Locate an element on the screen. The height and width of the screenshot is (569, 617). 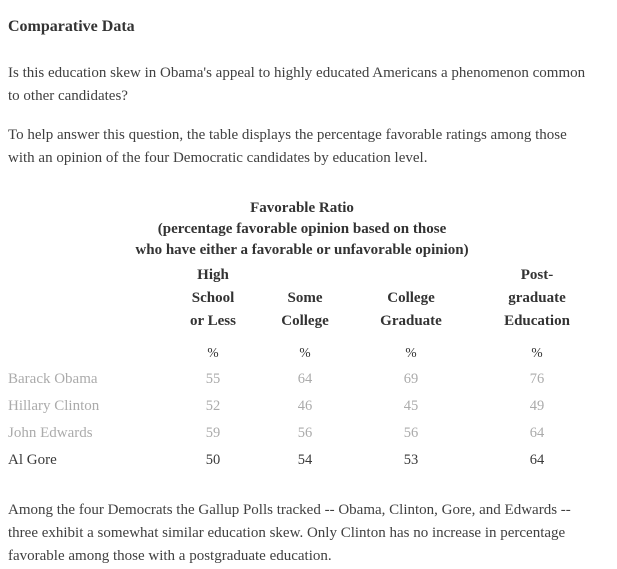
cell-value: 45 is located at coordinates (411, 406).